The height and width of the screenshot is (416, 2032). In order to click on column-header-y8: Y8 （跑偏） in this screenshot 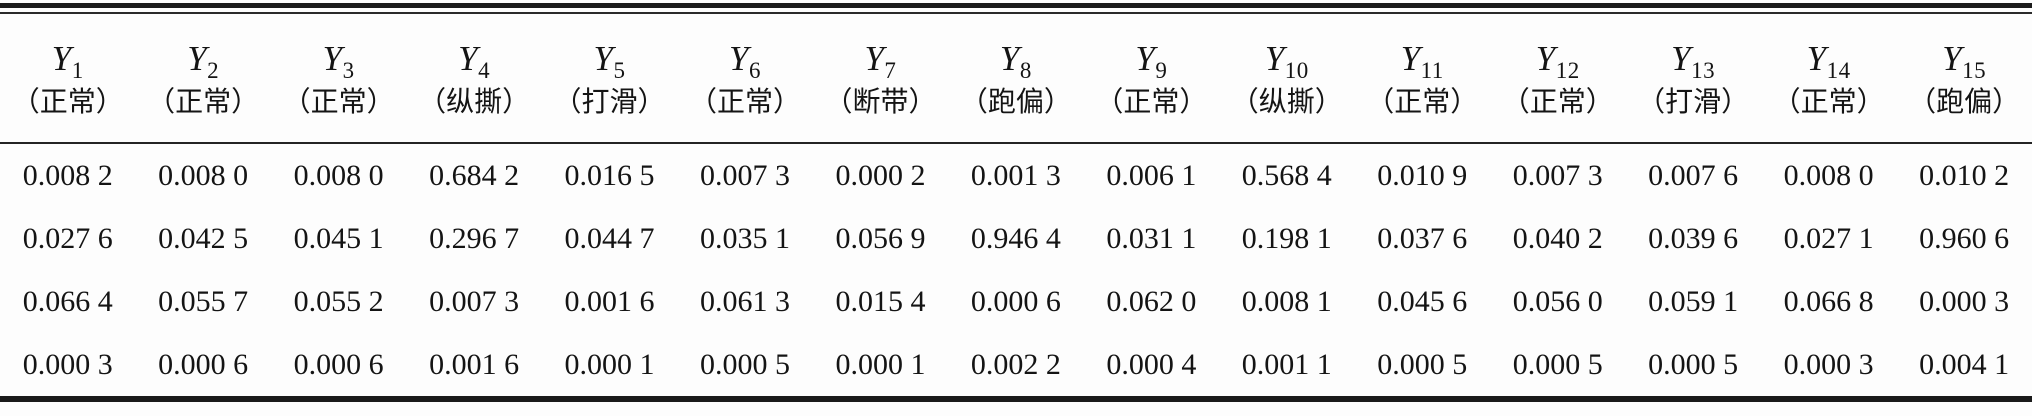, I will do `click(1016, 79)`.